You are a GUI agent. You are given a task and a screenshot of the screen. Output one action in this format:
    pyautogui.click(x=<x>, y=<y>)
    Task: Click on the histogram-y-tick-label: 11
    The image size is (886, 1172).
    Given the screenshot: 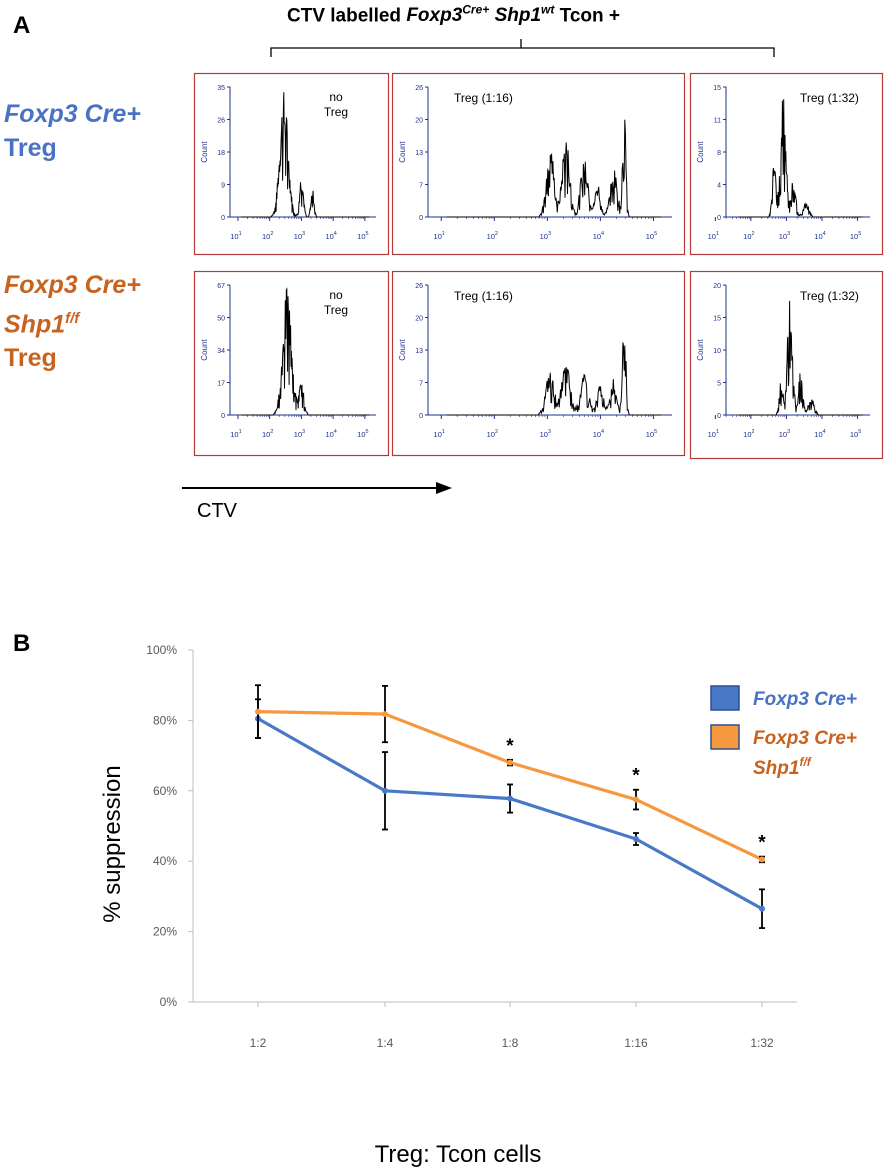 What is the action you would take?
    pyautogui.click(x=717, y=121)
    